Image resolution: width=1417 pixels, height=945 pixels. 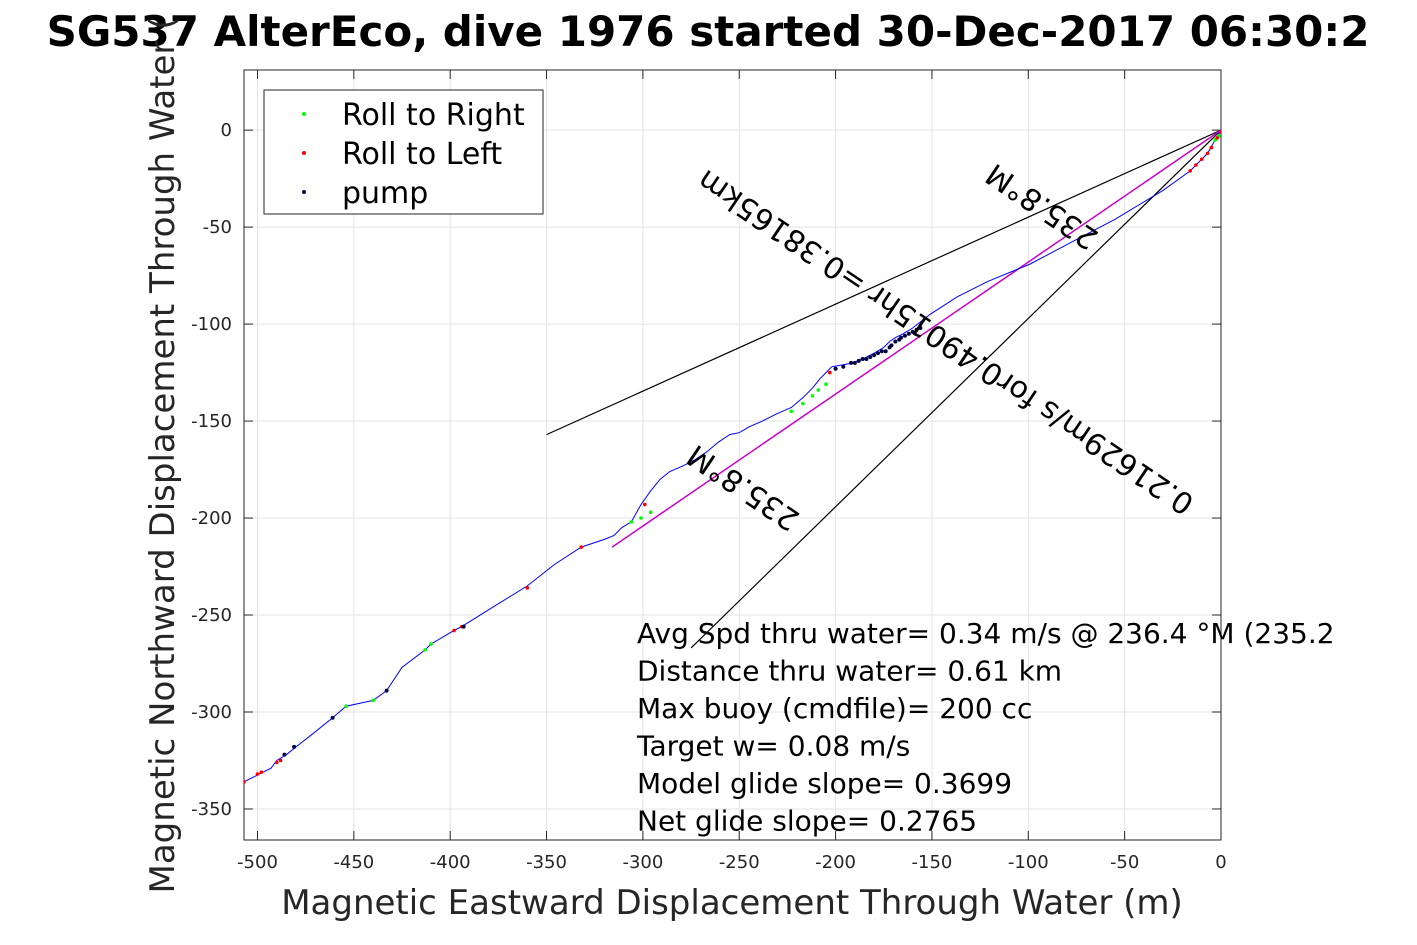 I want to click on annotation-line: Target w= 0.08 m/s, so click(x=773, y=746).